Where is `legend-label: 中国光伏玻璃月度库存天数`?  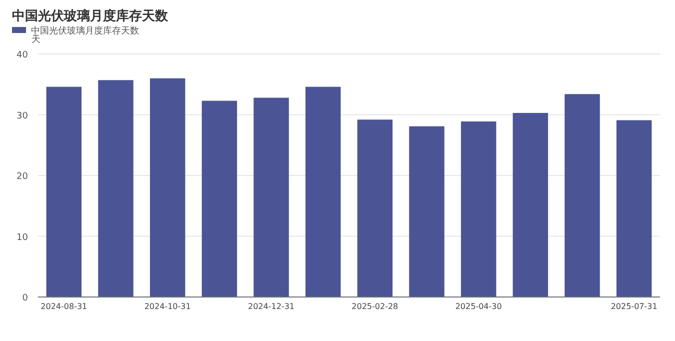
legend-label: 中国光伏玻璃月度库存天数 is located at coordinates (85, 31).